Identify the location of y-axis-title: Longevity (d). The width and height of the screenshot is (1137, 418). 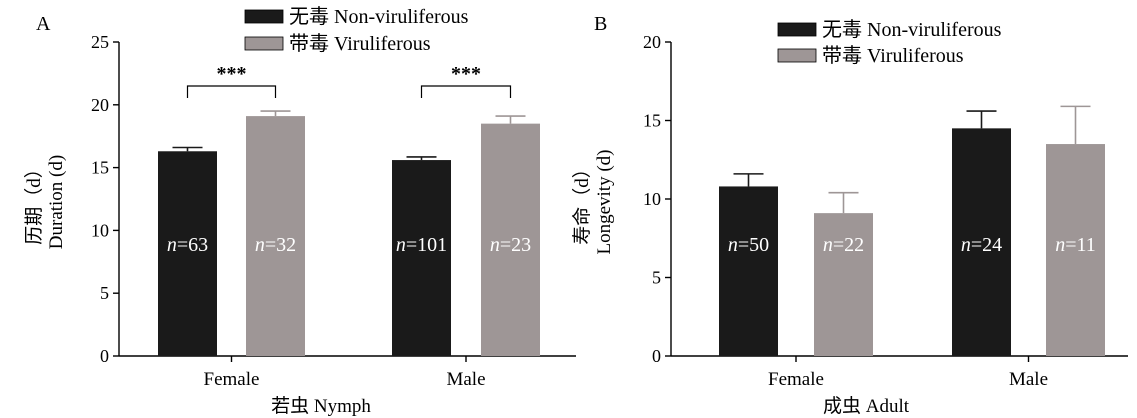
(604, 201).